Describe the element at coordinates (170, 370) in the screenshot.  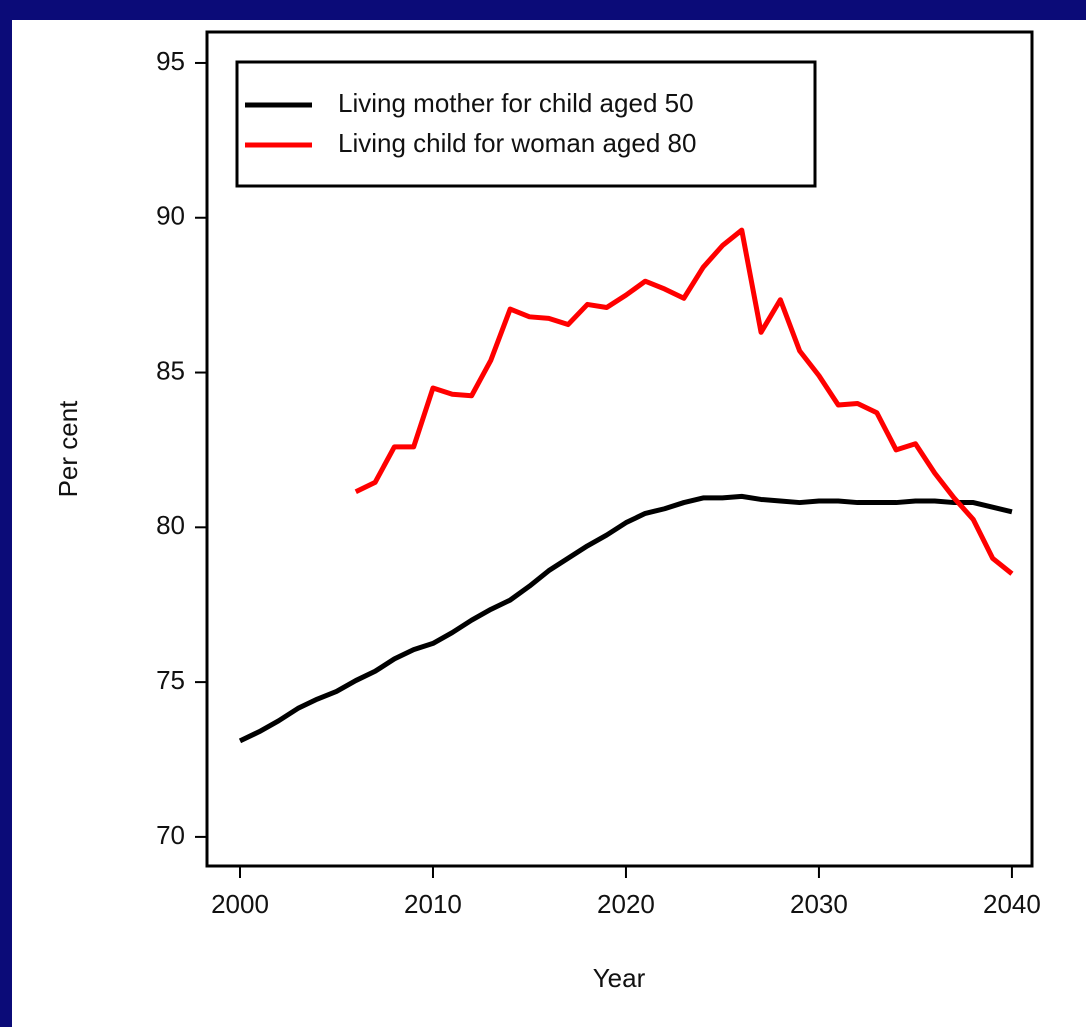
I see `y-tick-label: 85` at that location.